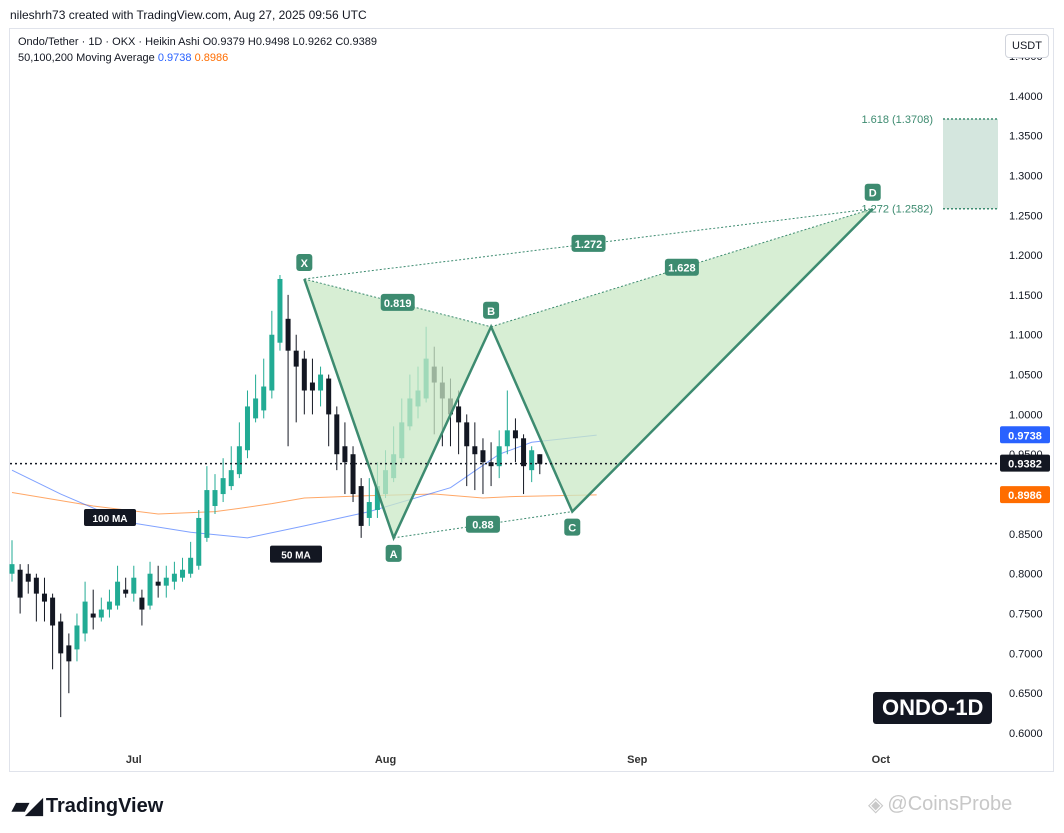  I want to click on ratio-label: 1.272, so click(589, 245).